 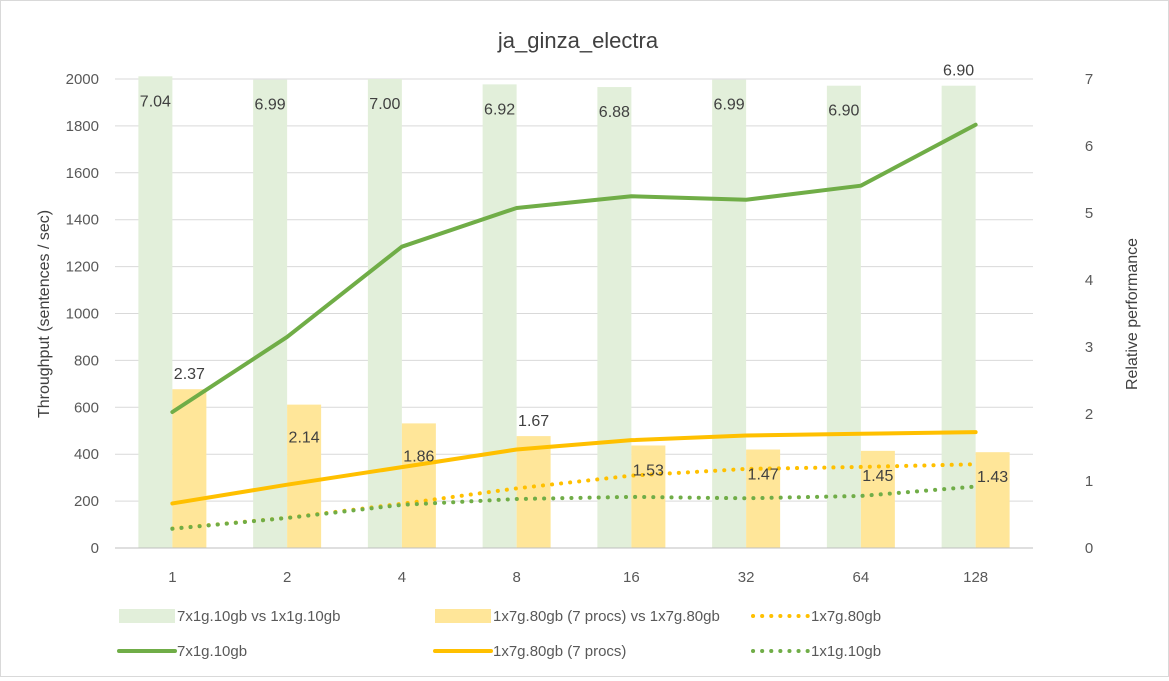 What do you see at coordinates (82, 314) in the screenshot?
I see `y-left-tick-label: 1000` at bounding box center [82, 314].